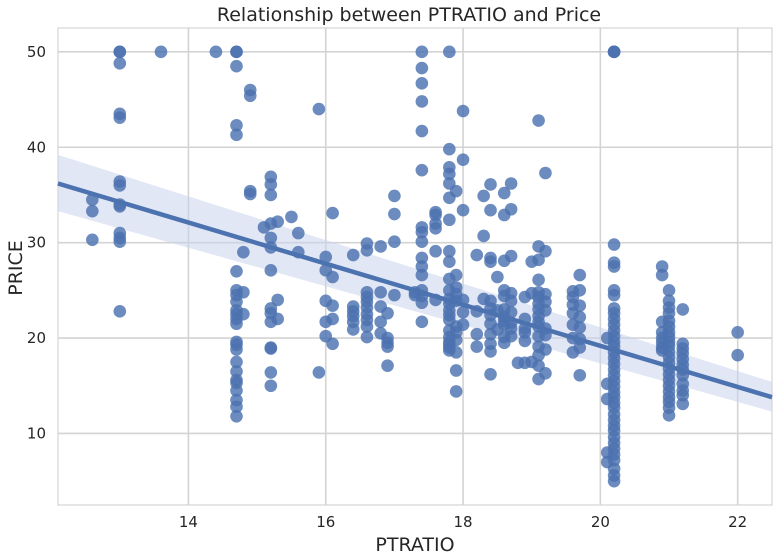  I want to click on y-tick-label: 30, so click(36, 243).